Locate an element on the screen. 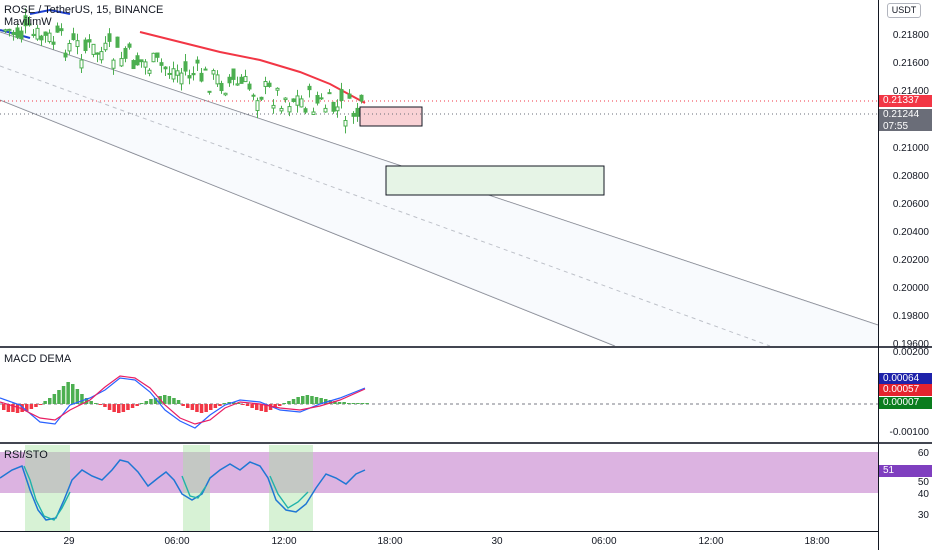  currency-button: USDT is located at coordinates (904, 10).